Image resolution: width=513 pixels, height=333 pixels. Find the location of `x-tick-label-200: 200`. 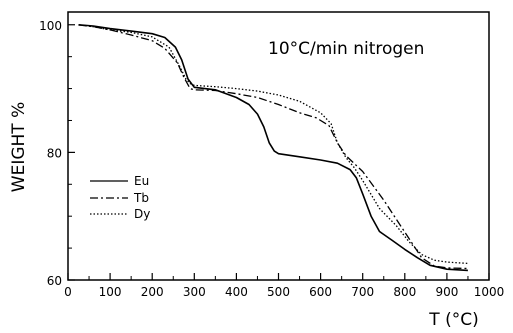

x-tick-label-200: 200 is located at coordinates (152, 292).